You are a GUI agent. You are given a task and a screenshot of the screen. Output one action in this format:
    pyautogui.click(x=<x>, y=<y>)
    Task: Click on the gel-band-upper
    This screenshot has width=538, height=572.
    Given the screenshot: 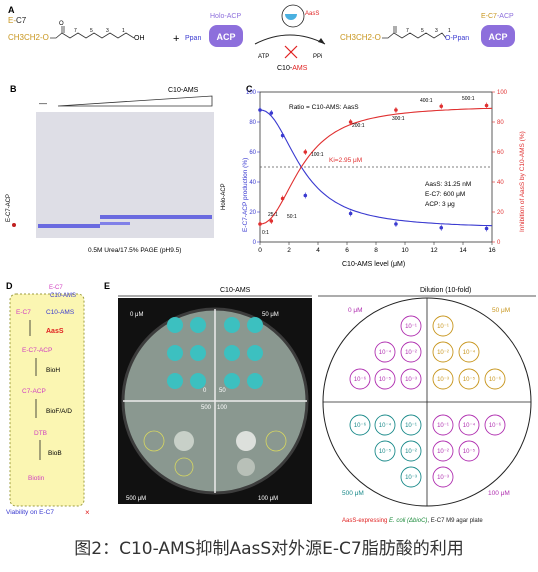 What is the action you would take?
    pyautogui.click(x=156, y=217)
    